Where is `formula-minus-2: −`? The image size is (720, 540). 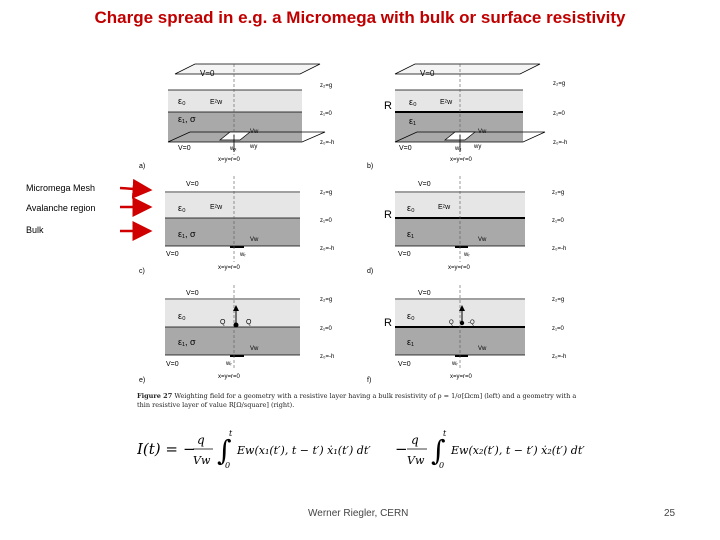
formula-minus-2: − is located at coordinates (401, 449).